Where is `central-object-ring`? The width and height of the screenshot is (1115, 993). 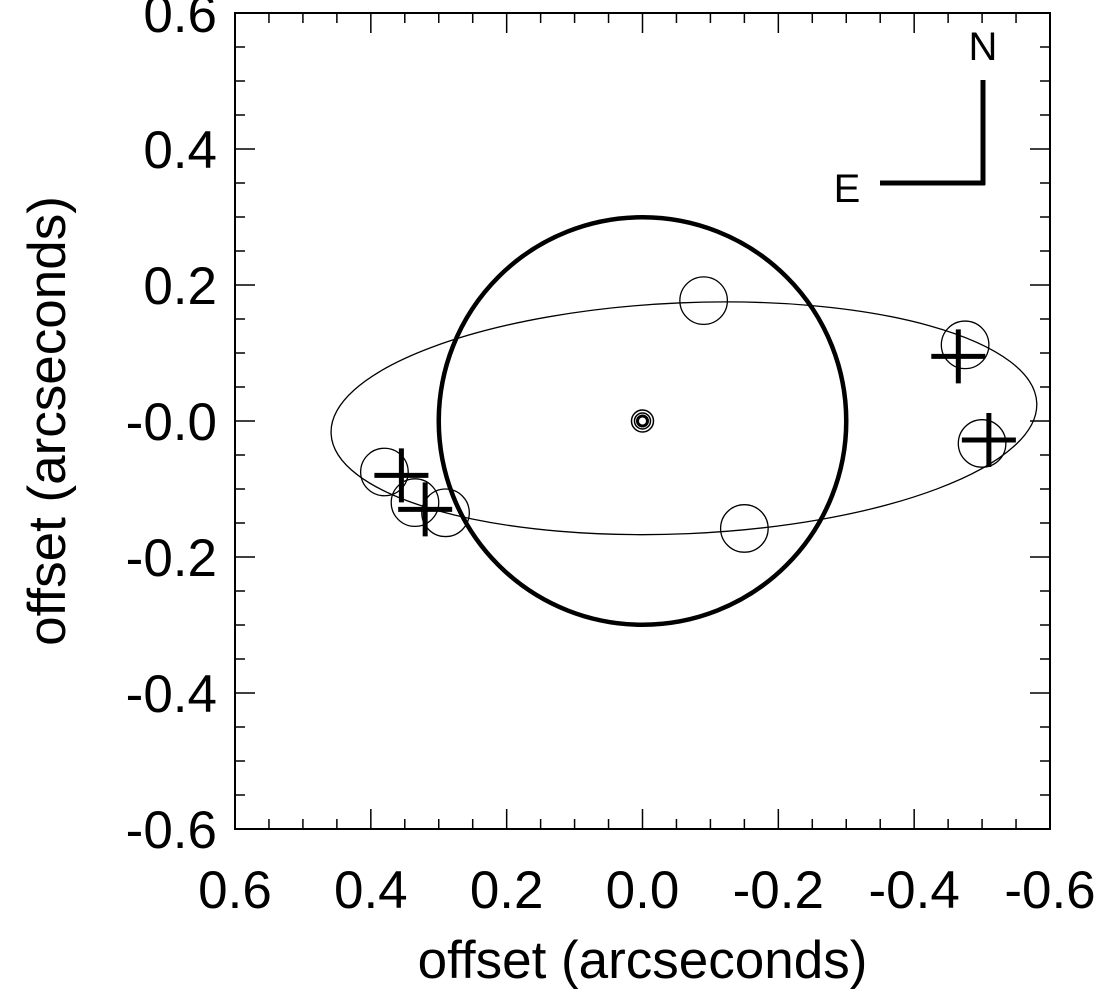
central-object-ring is located at coordinates (642, 421).